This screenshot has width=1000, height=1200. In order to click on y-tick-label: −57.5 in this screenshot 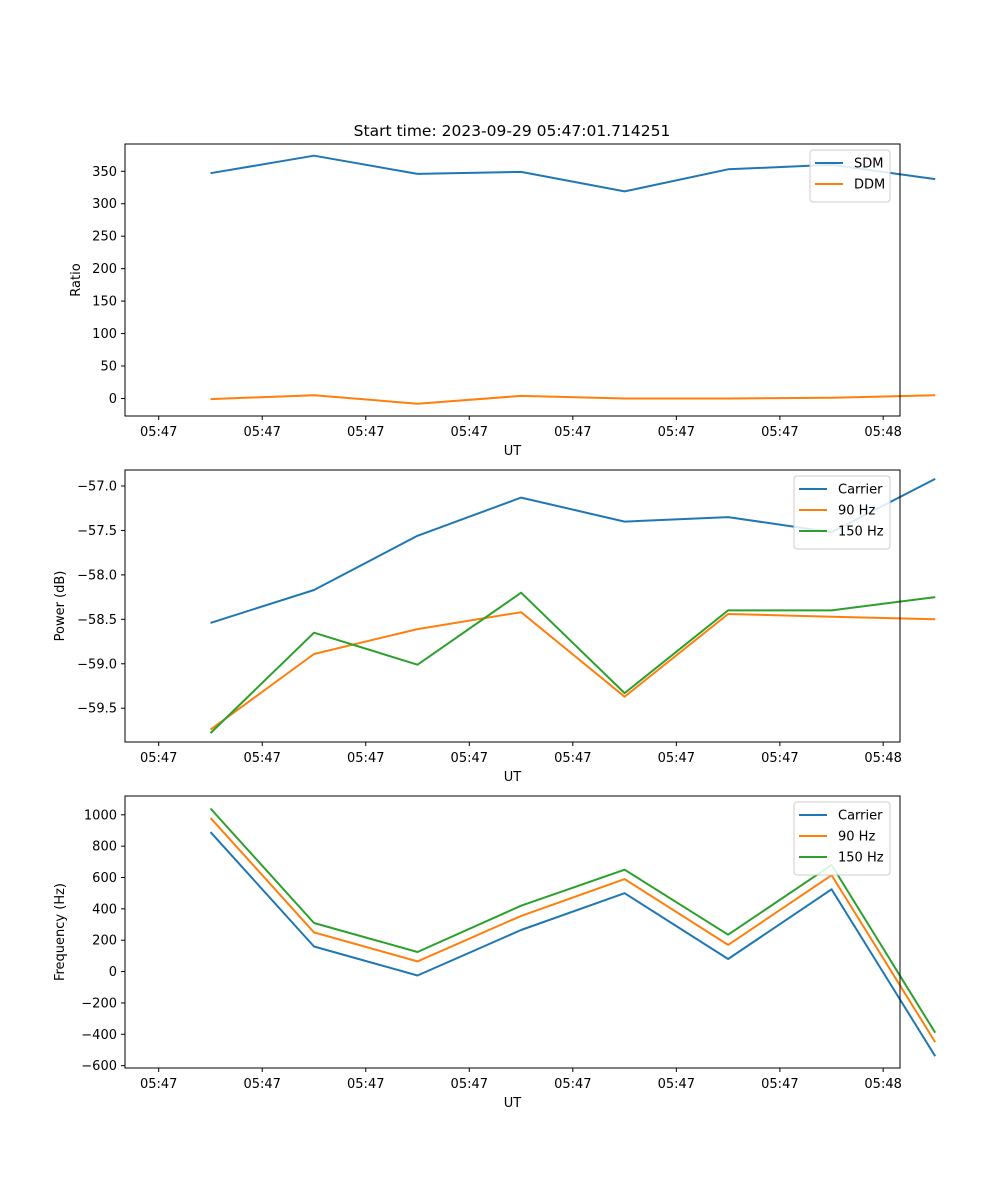, I will do `click(97, 531)`.